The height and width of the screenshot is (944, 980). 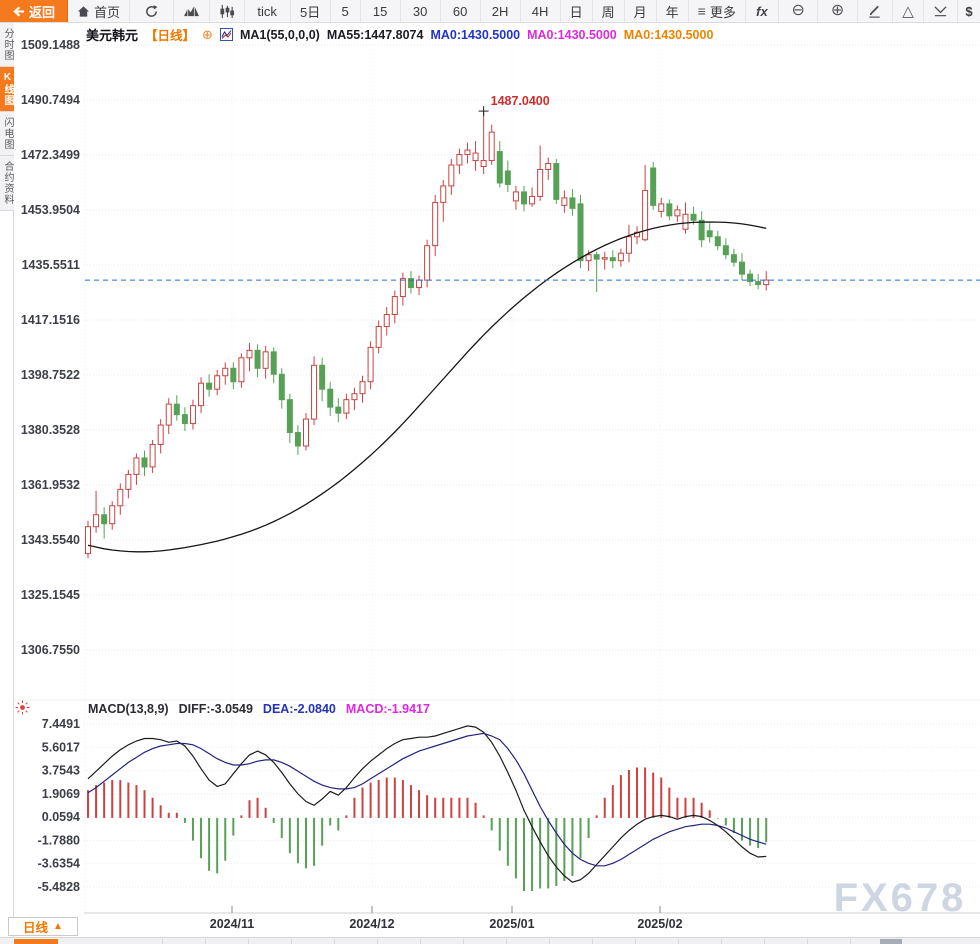 I want to click on period-tag: 【日线】, so click(x=170, y=36).